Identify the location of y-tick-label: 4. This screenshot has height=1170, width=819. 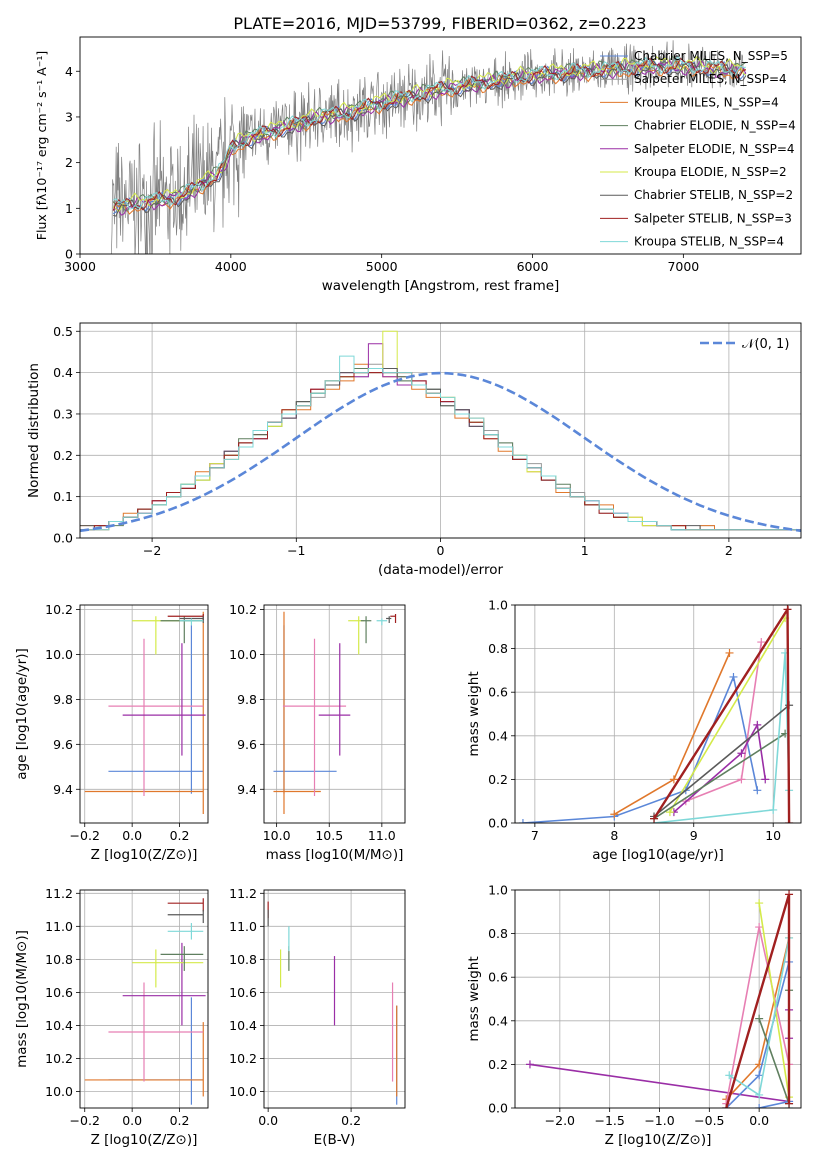
(69, 71).